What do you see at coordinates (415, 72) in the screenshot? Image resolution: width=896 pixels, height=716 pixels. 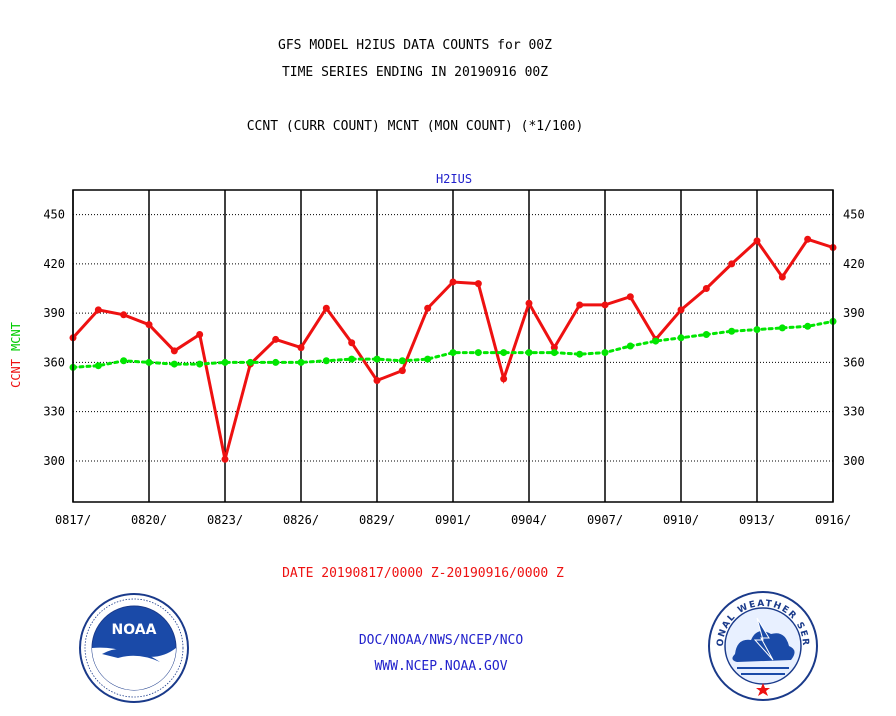 I see `chart-title-line2: TIME SERIES ENDING IN 20190916 00Z` at bounding box center [415, 72].